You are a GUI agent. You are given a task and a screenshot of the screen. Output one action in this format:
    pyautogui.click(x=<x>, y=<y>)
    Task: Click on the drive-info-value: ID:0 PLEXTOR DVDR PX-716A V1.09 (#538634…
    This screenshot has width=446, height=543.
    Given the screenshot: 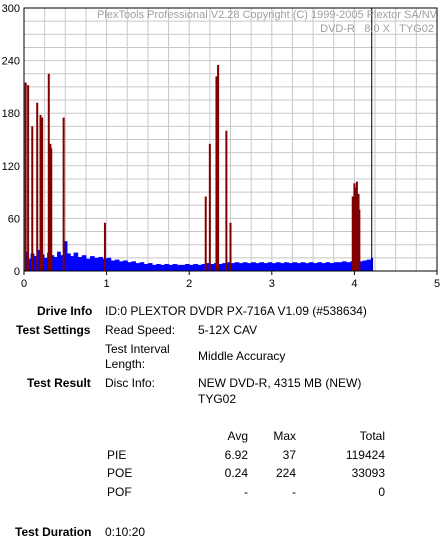 What is the action you would take?
    pyautogui.click(x=236, y=311)
    